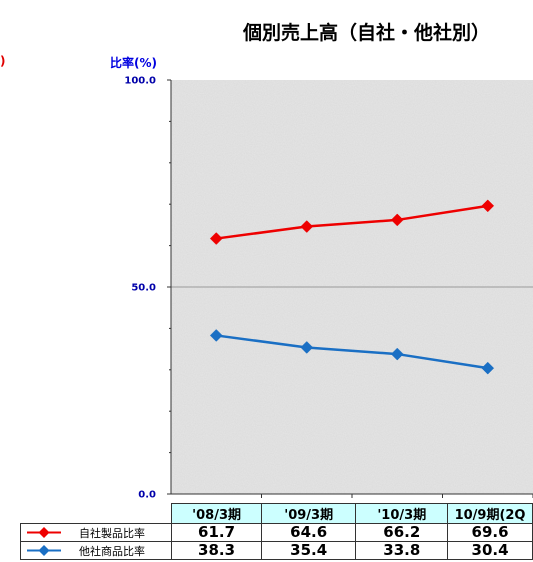  What do you see at coordinates (3, 61) in the screenshot?
I see `cropped-axis-label-fragment: )` at bounding box center [3, 61].